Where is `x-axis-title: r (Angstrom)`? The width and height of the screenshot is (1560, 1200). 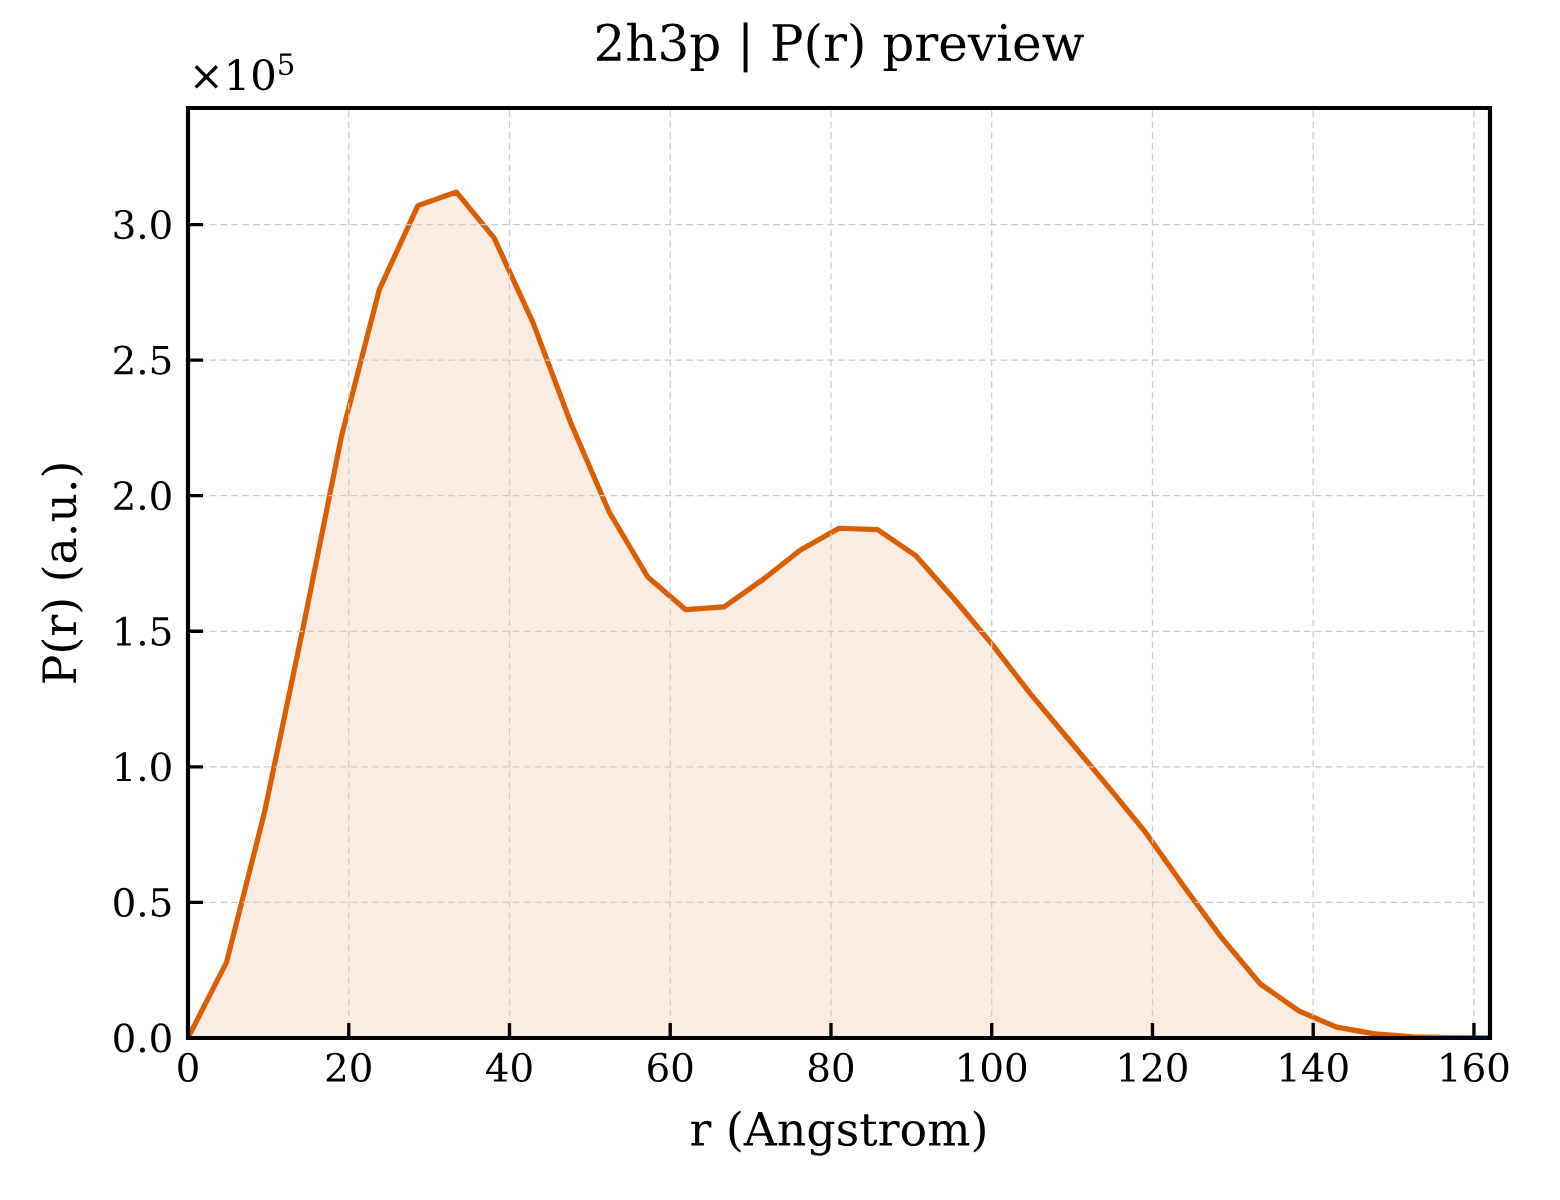
x-axis-title: r (Angstrom) is located at coordinates (838, 1133).